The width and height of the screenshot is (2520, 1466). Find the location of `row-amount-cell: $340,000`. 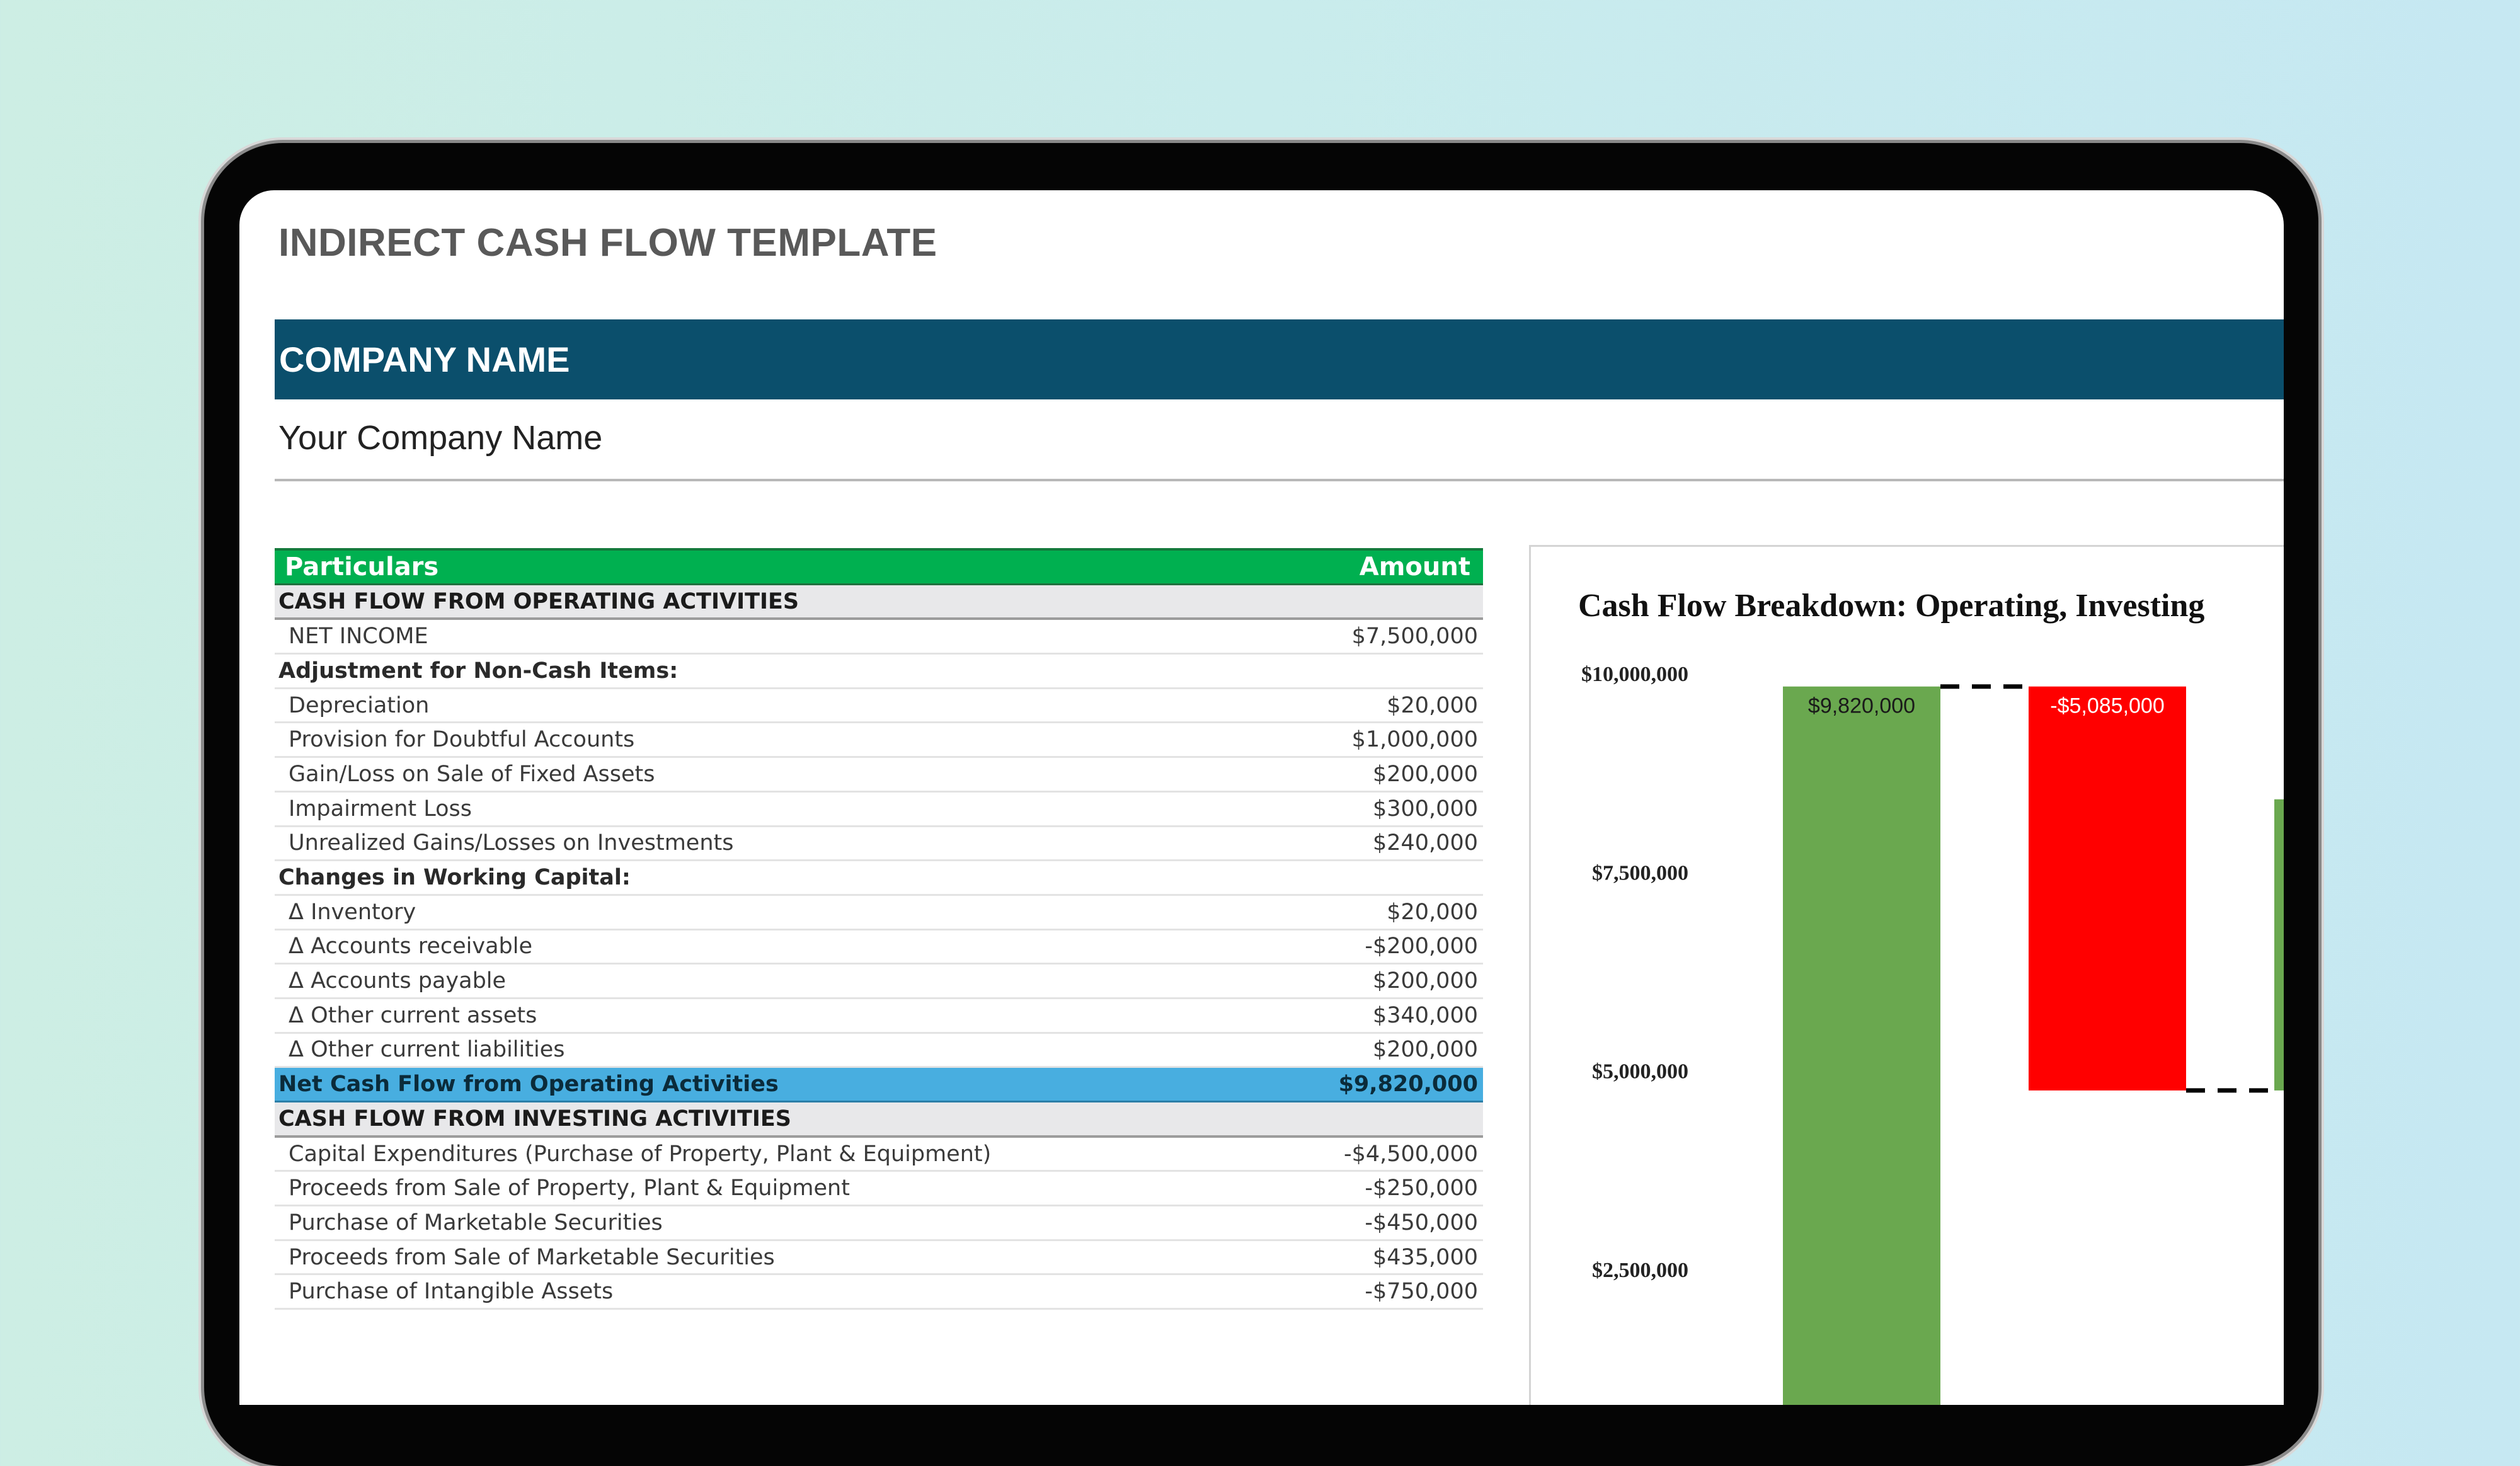

row-amount-cell: $340,000 is located at coordinates (1367, 1016).